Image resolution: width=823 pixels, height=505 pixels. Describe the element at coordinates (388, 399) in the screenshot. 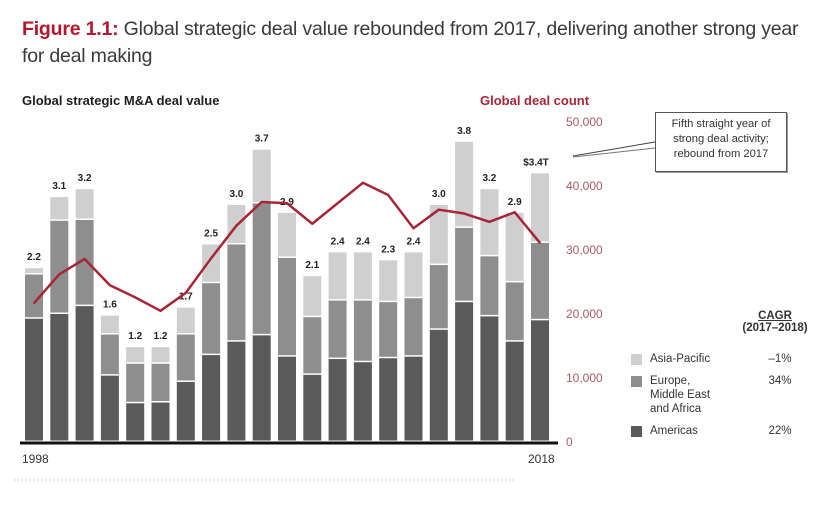

I see `bar-americas-2012` at that location.